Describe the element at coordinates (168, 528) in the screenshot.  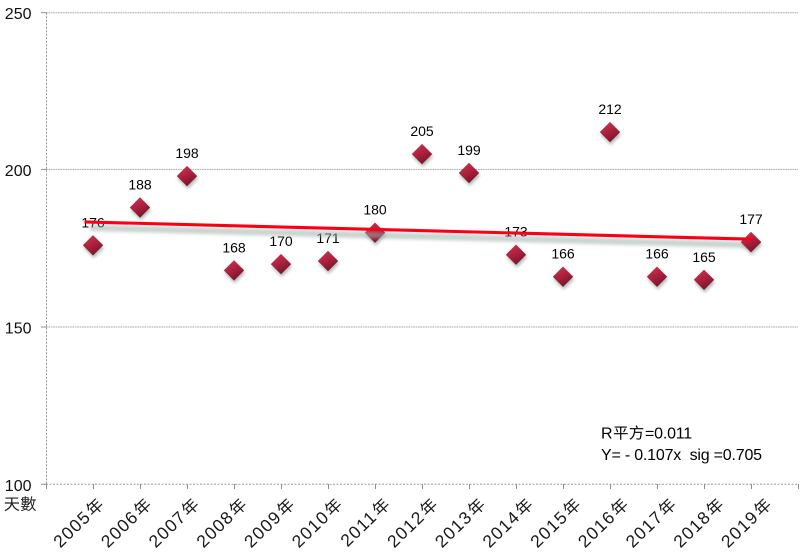
I see `svg-text: 2007` at that location.